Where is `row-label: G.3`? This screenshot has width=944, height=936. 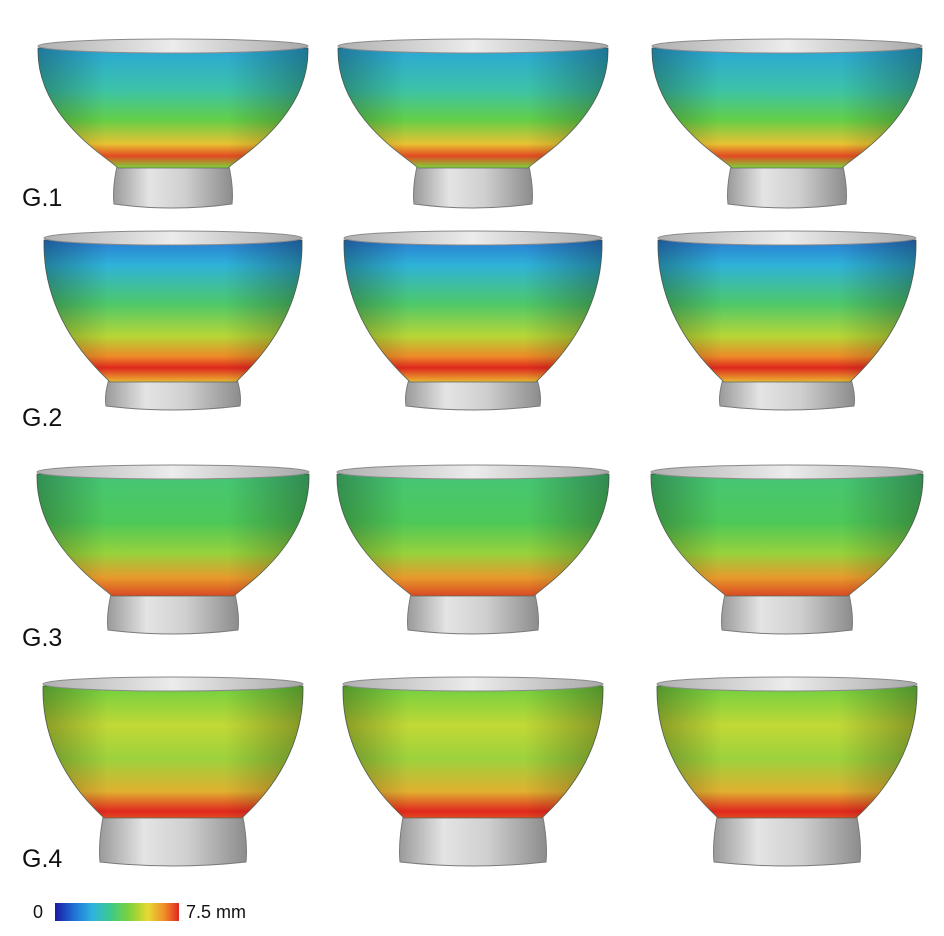 row-label: G.3 is located at coordinates (42, 638).